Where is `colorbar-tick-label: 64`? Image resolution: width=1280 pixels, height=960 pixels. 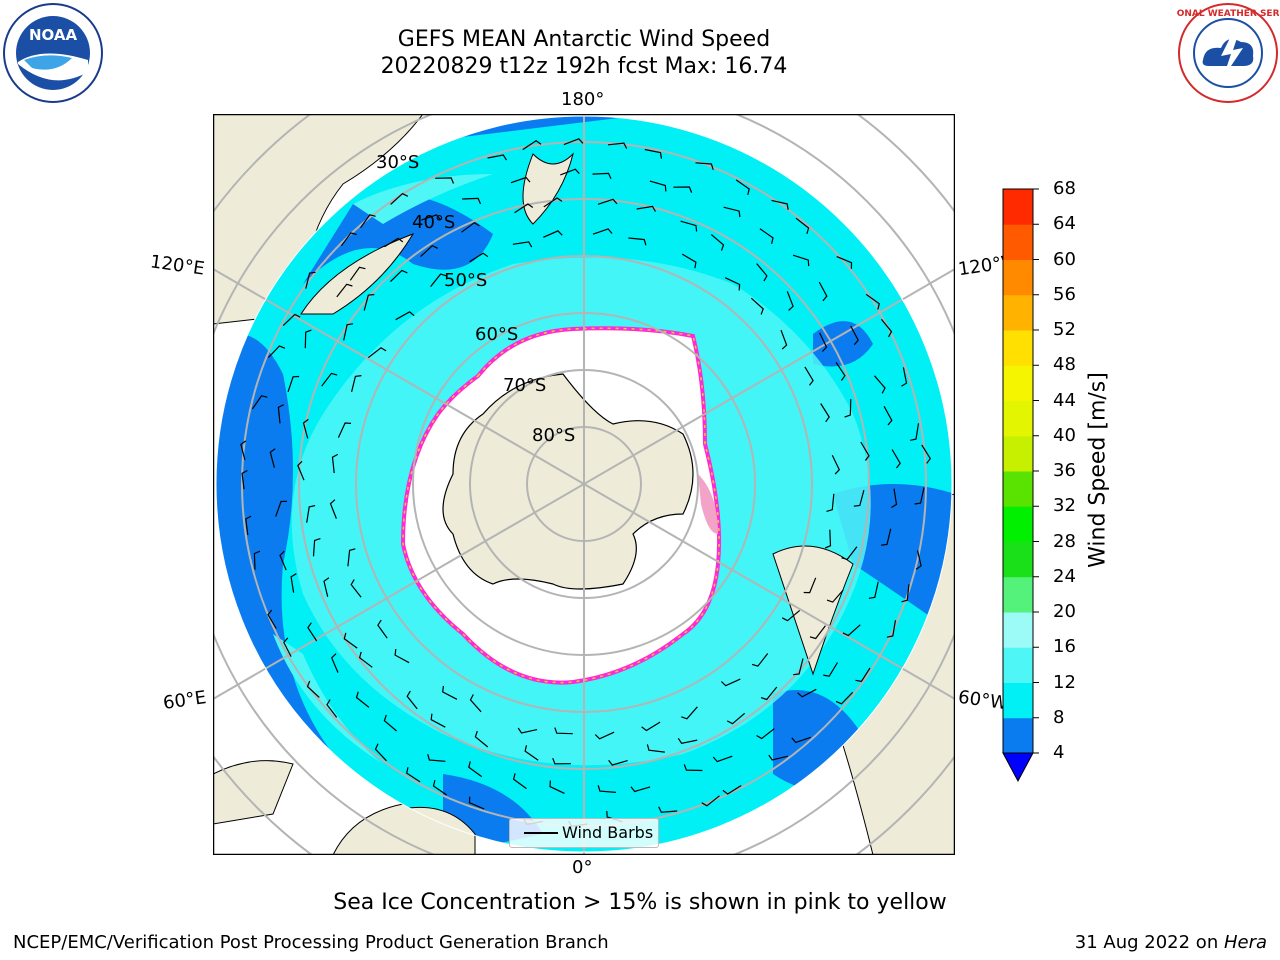 colorbar-tick-label: 64 is located at coordinates (1064, 224).